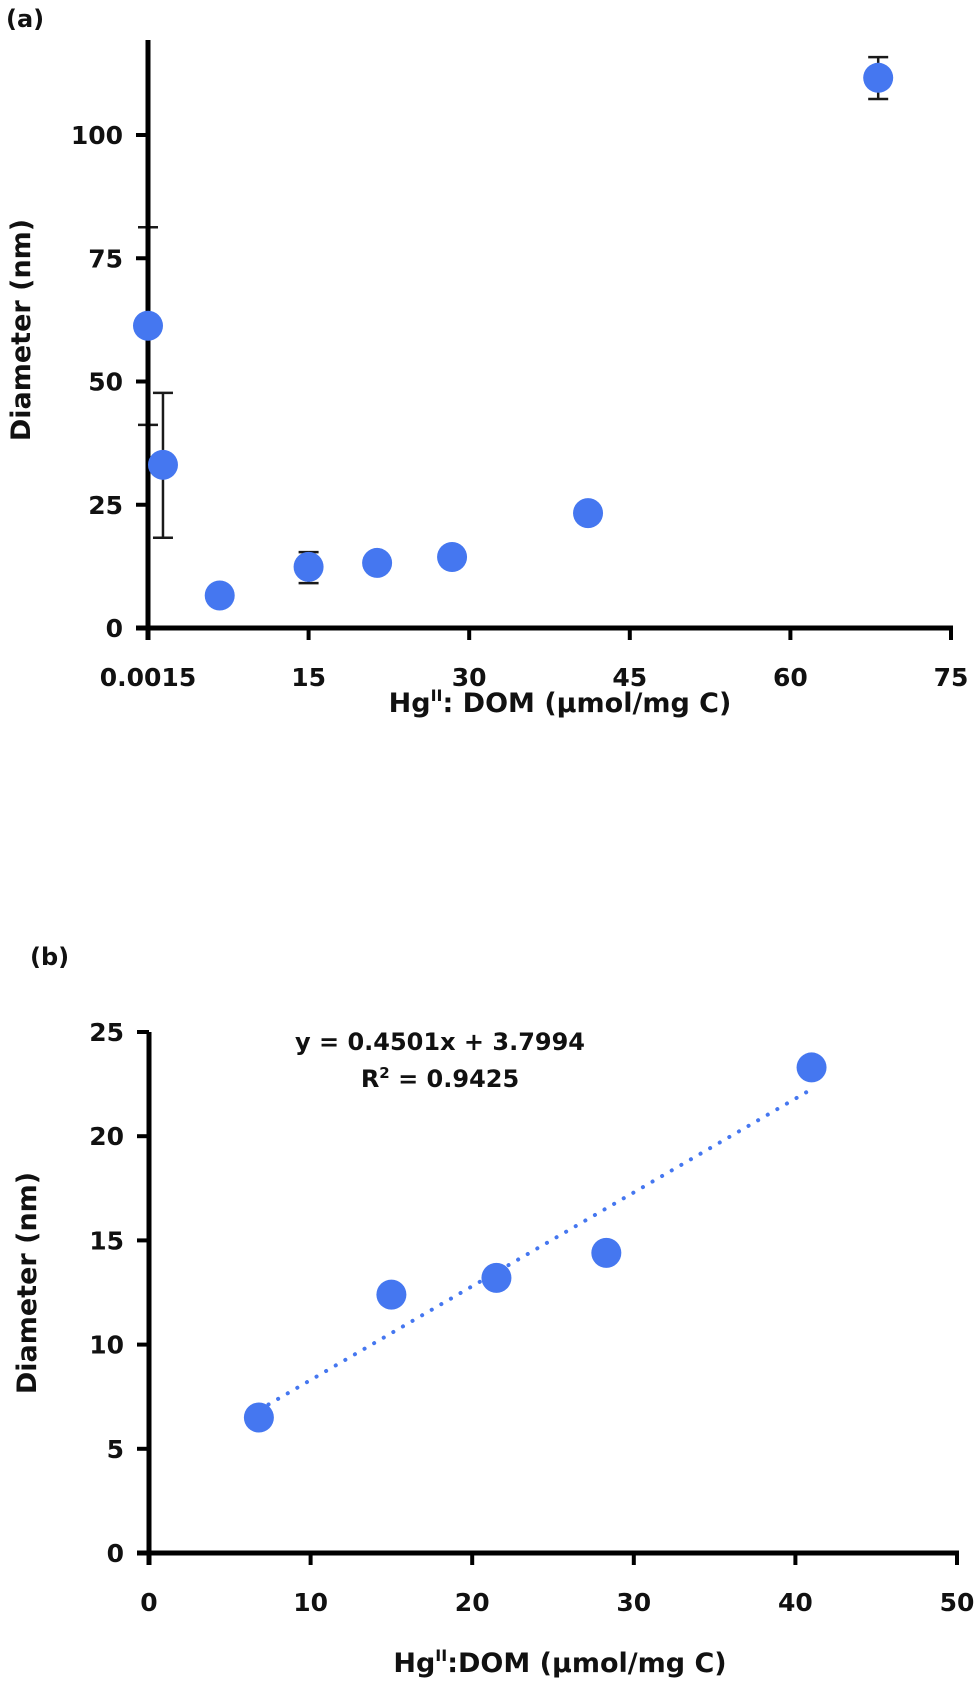 Image resolution: width=980 pixels, height=1688 pixels. Describe the element at coordinates (25, 19) in the screenshot. I see `panel-a-label: (a)` at that location.